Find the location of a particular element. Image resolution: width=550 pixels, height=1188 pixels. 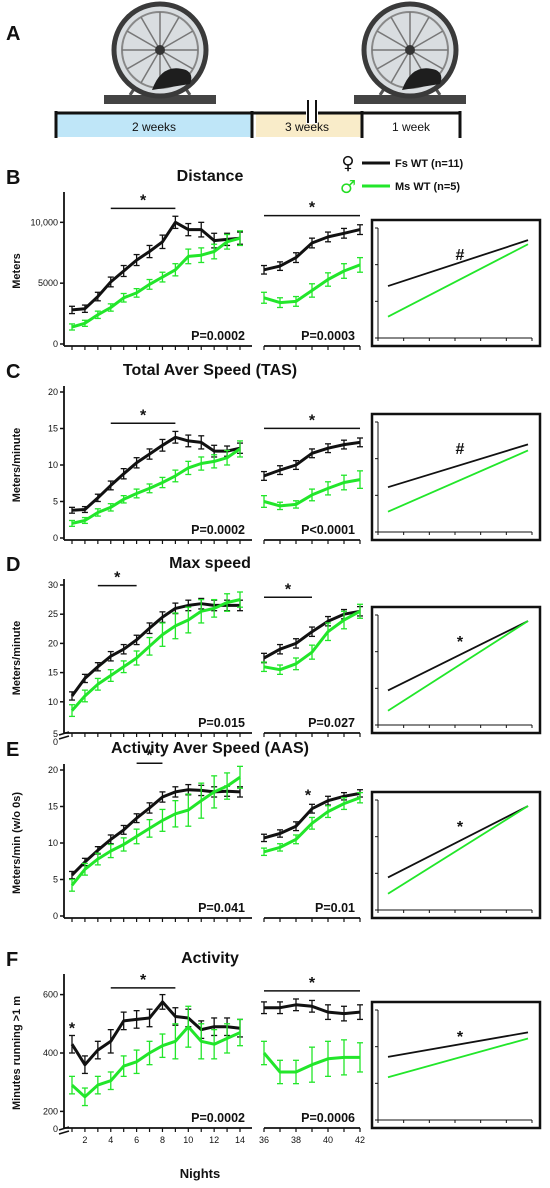

x-tick-label: 2 is located at coordinates (84, 1140).